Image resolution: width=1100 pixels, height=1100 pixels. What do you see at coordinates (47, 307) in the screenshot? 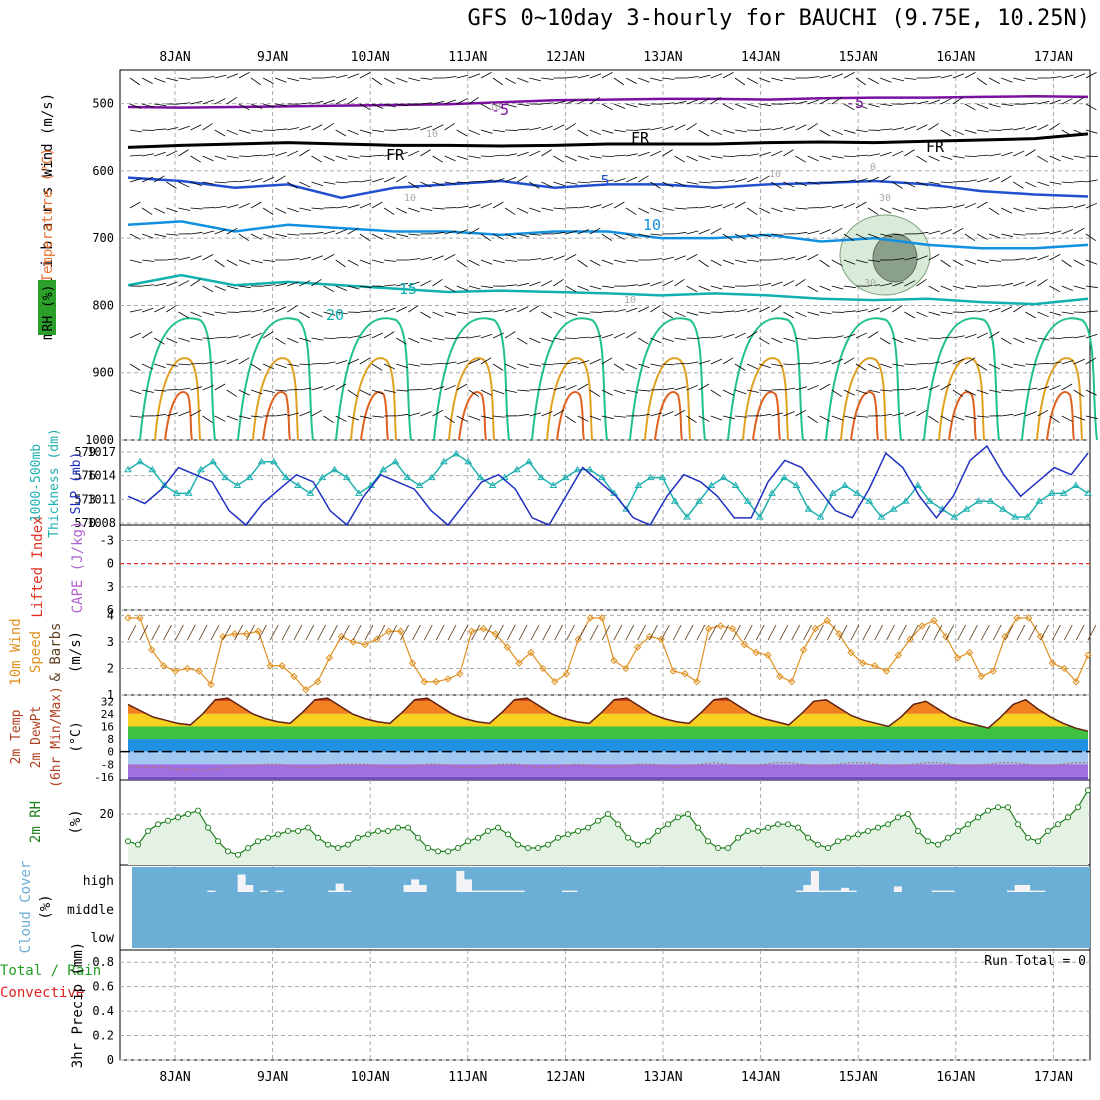
I see `rh-label-swatch` at bounding box center [47, 307].